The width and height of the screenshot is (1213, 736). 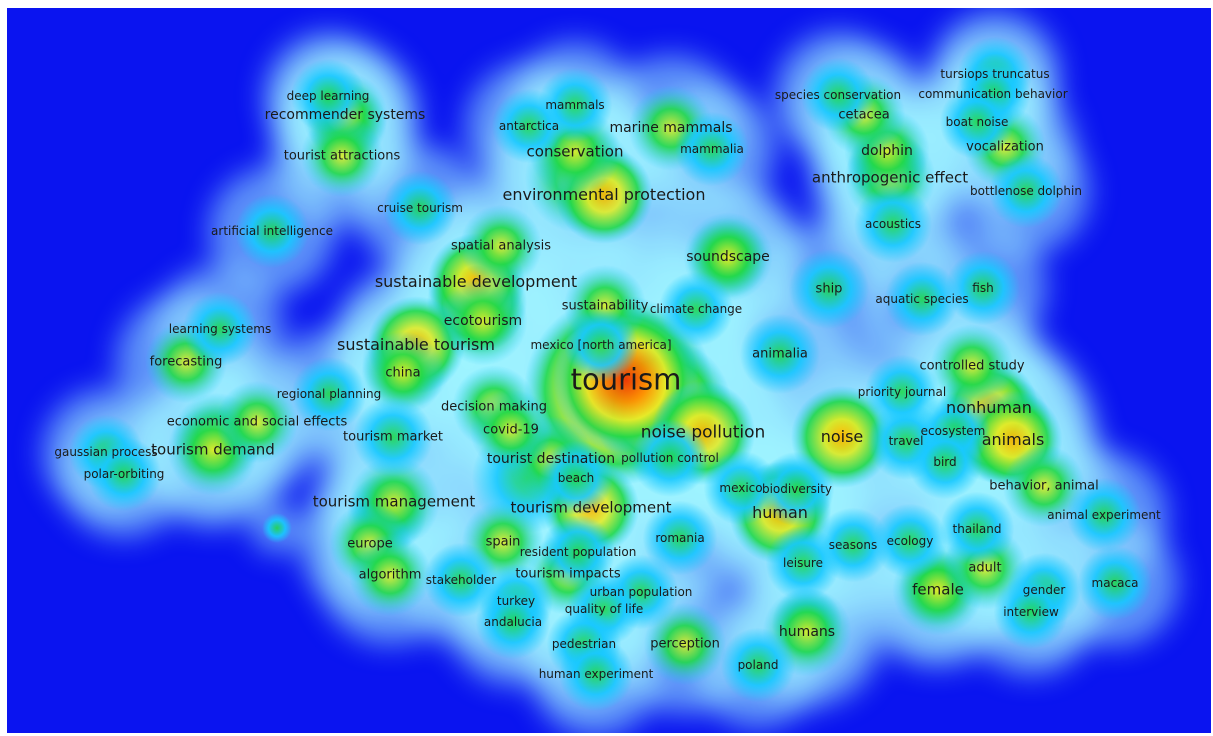 I want to click on keyword-label: thailand, so click(x=977, y=529).